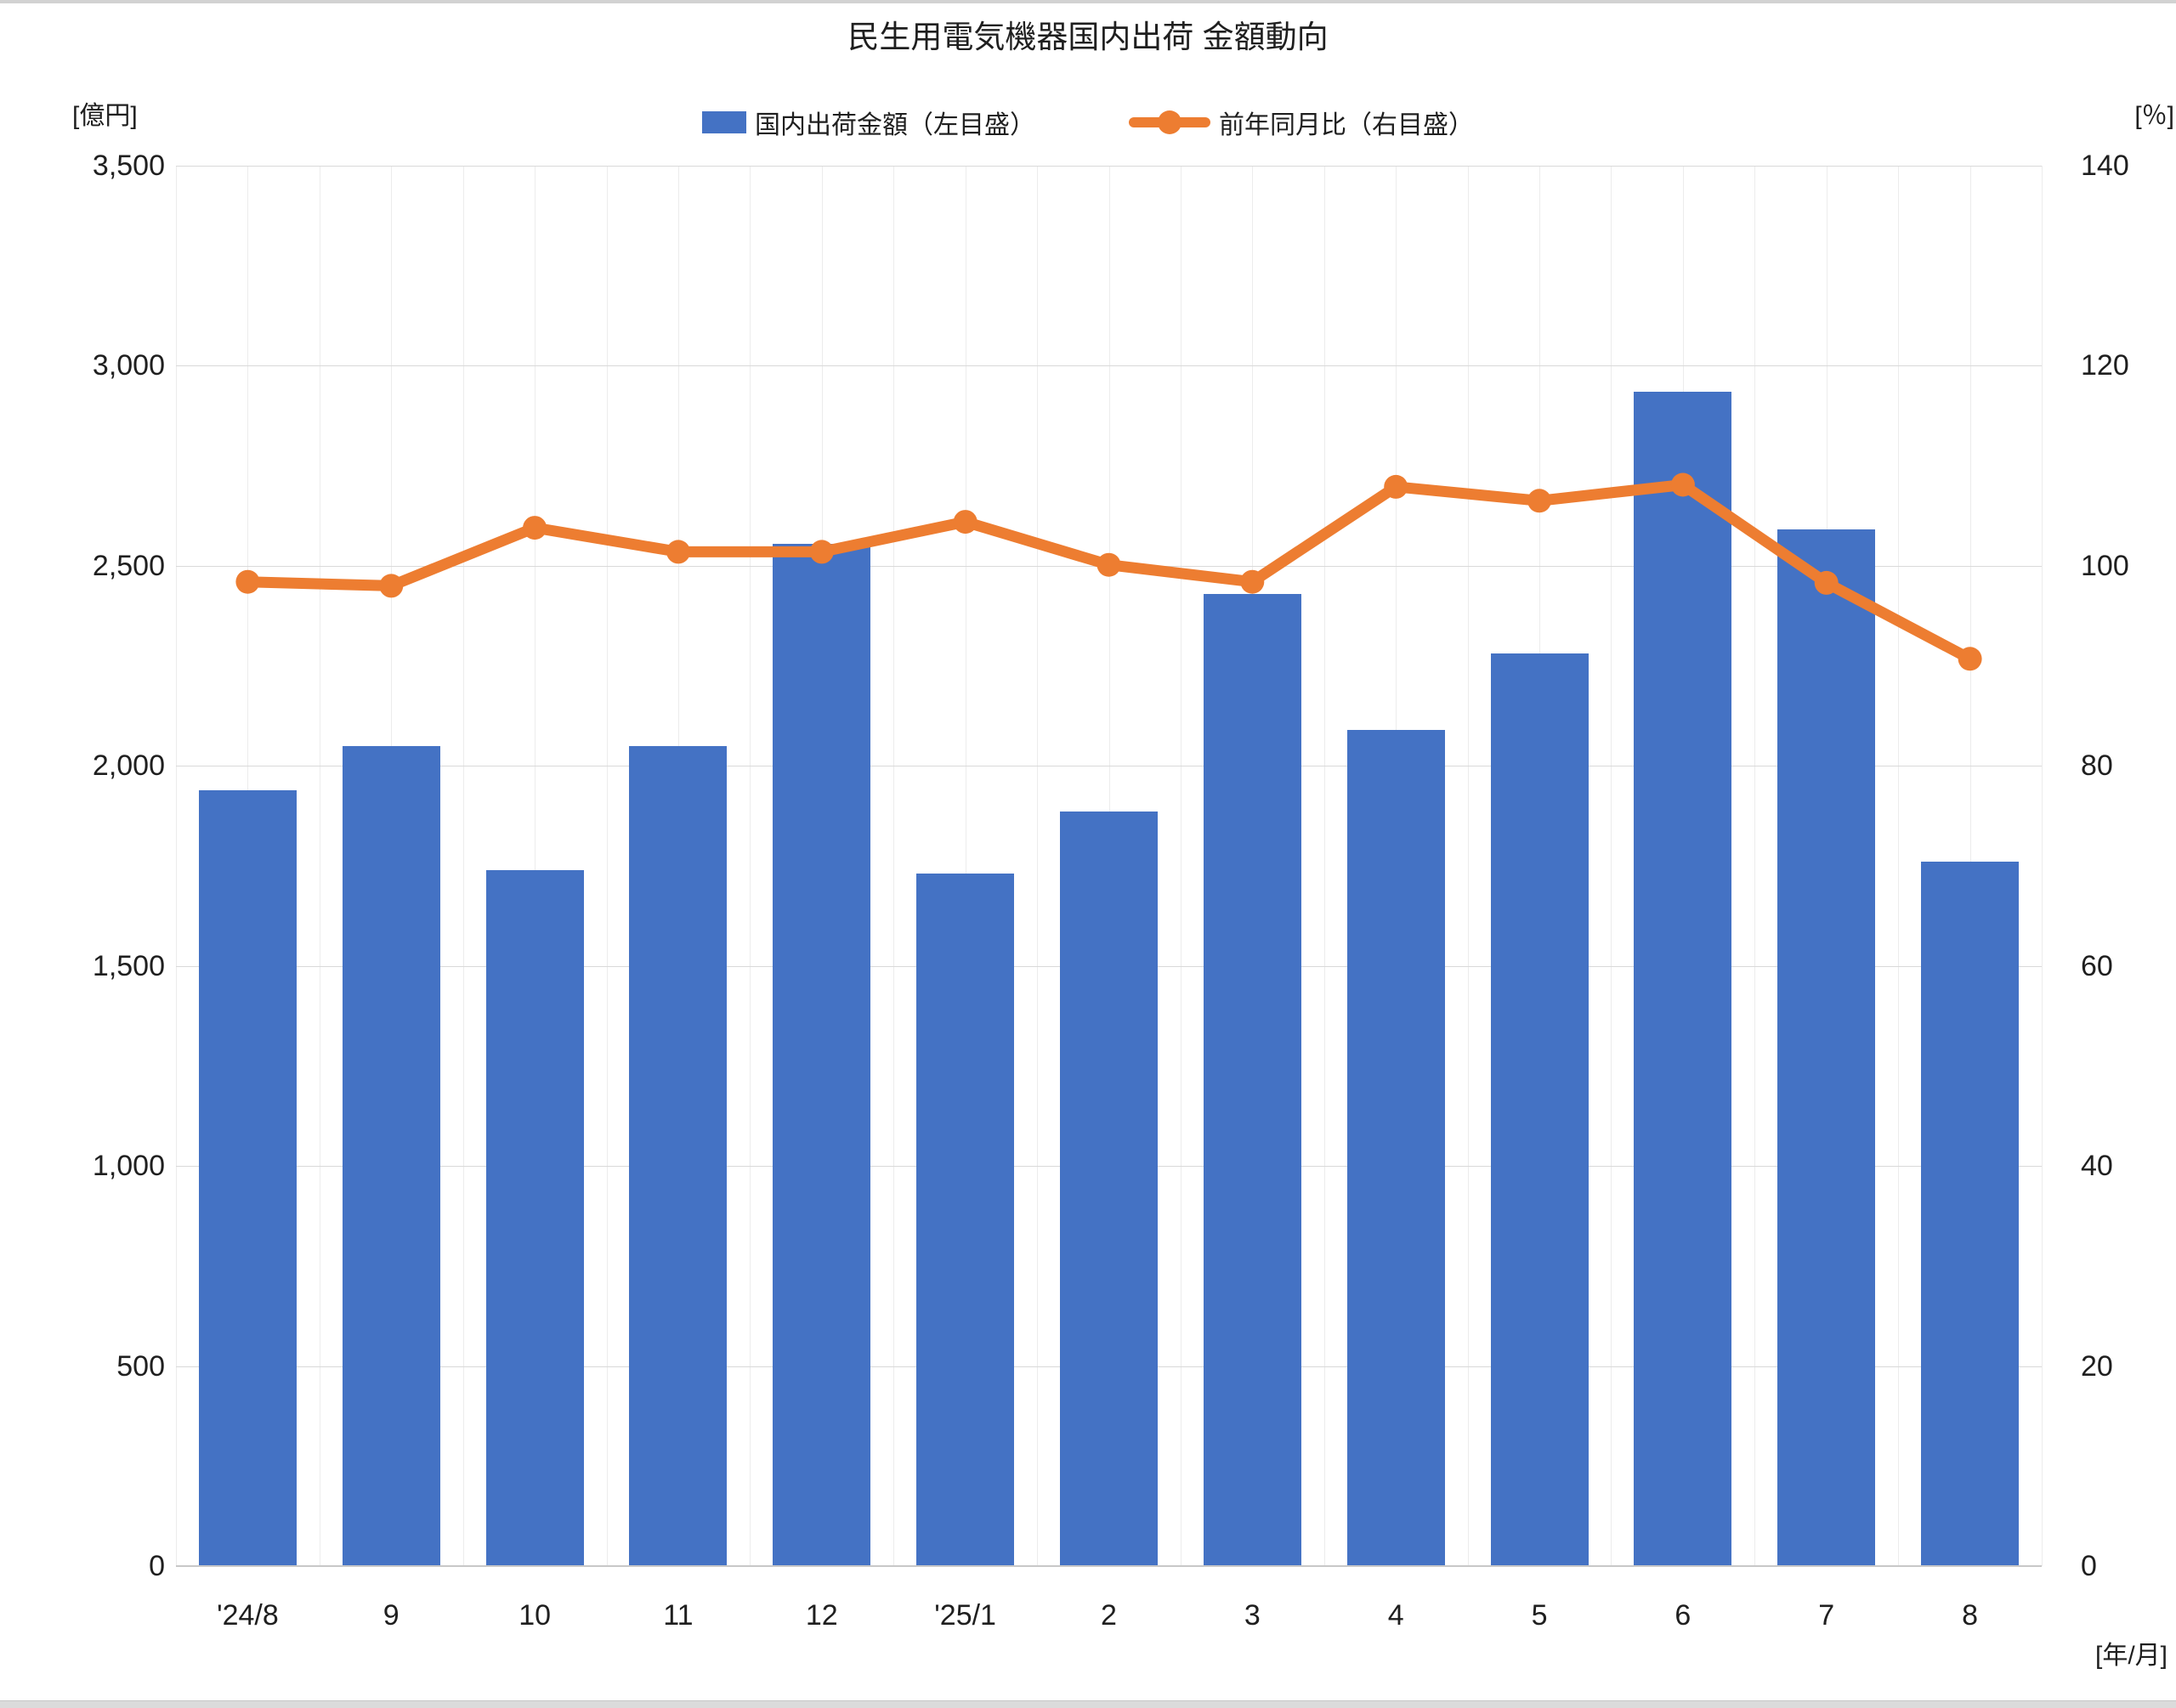 This screenshot has height=1708, width=2176. I want to click on left-axis-tick: 0, so click(157, 1566).